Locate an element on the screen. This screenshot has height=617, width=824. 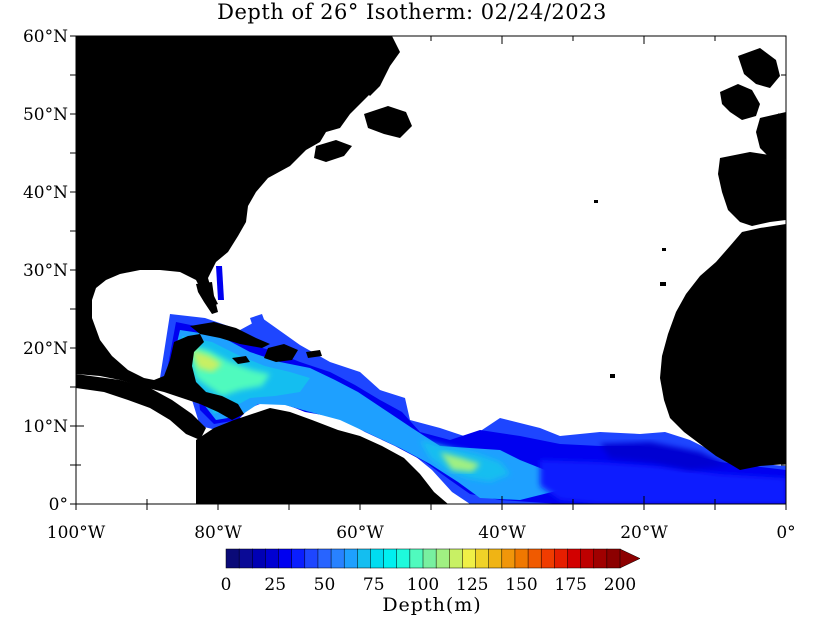
colorbar-tick-label: 100 is located at coordinates (423, 585).